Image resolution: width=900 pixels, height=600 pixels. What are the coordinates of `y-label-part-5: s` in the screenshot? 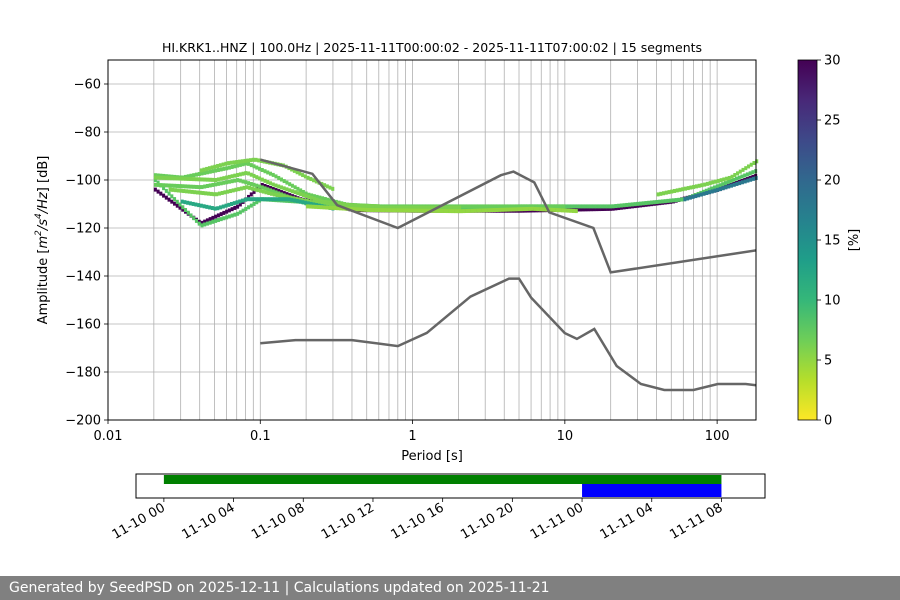 It's located at (43, 222).